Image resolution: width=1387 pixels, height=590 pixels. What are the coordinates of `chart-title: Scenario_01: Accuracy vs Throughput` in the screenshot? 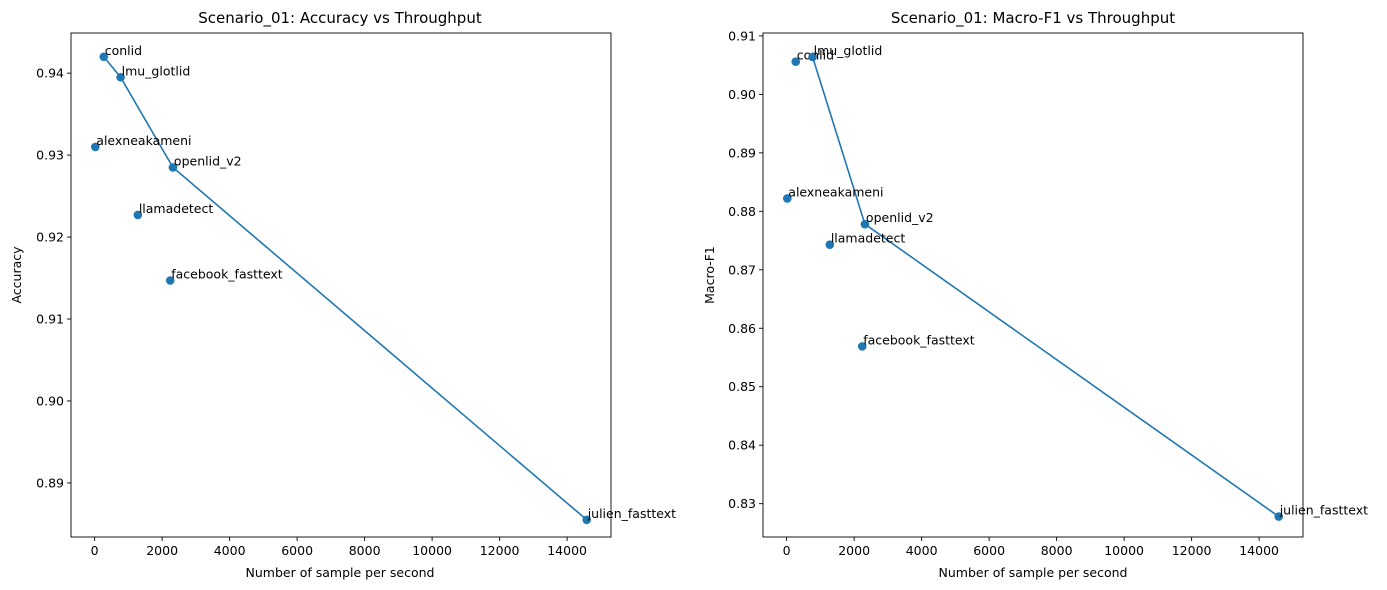 It's located at (340, 18).